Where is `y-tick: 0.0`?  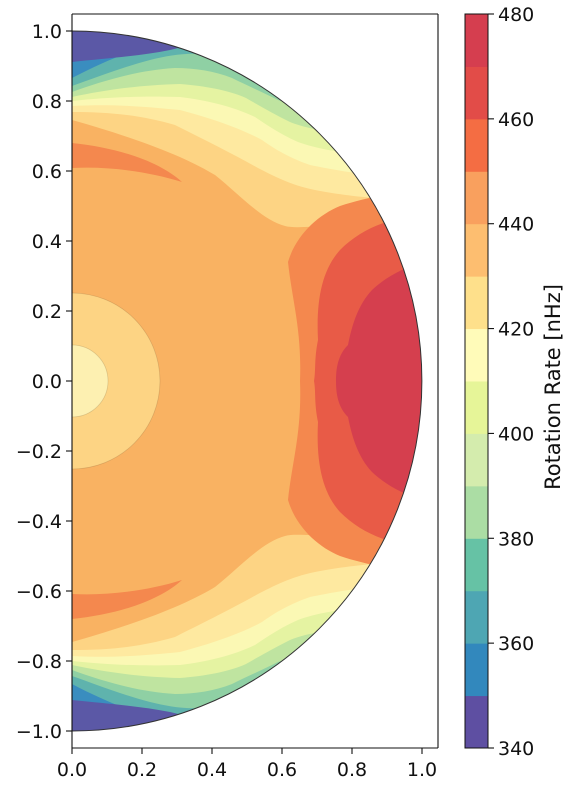 y-tick: 0.0 is located at coordinates (52, 382).